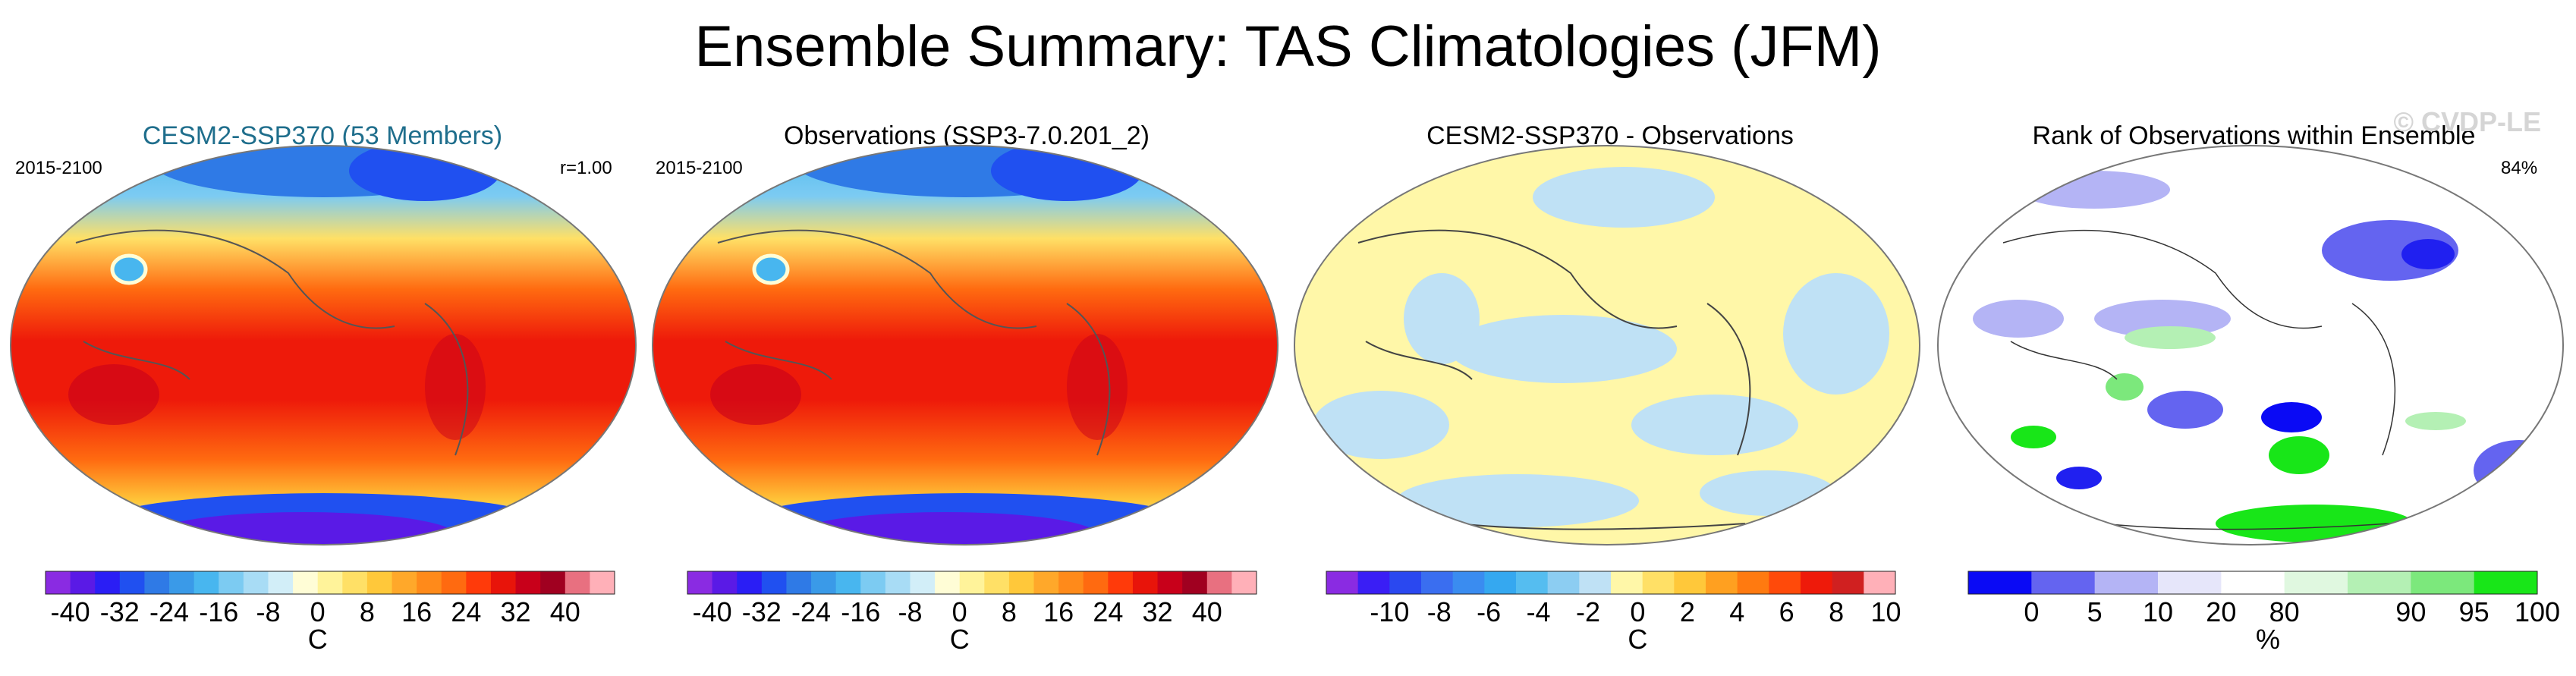 This screenshot has width=2576, height=676. I want to click on correlation-label: r=1.00, so click(586, 168).